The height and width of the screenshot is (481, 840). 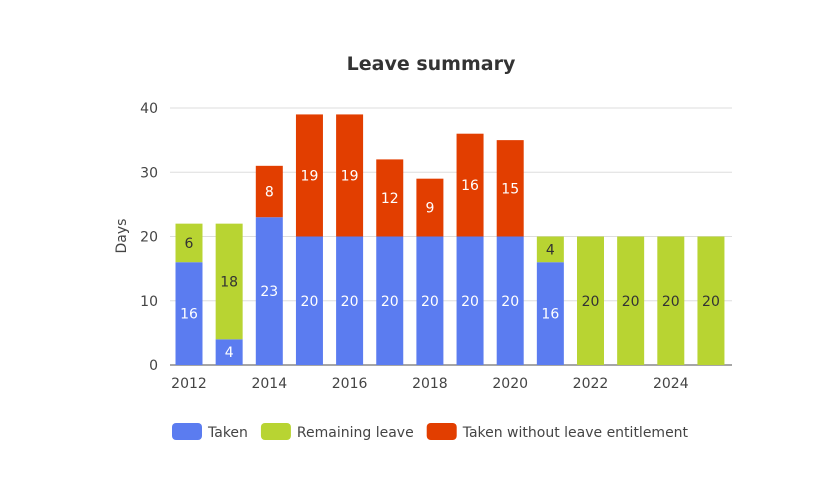 What do you see at coordinates (510, 384) in the screenshot?
I see `x-tick-label: 2020` at bounding box center [510, 384].